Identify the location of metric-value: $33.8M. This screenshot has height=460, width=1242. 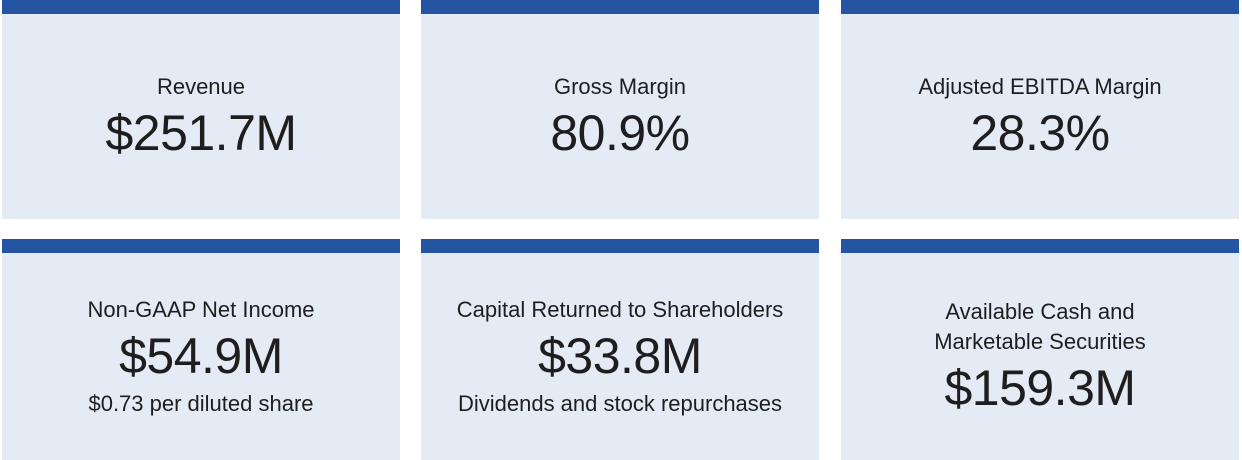
(620, 356).